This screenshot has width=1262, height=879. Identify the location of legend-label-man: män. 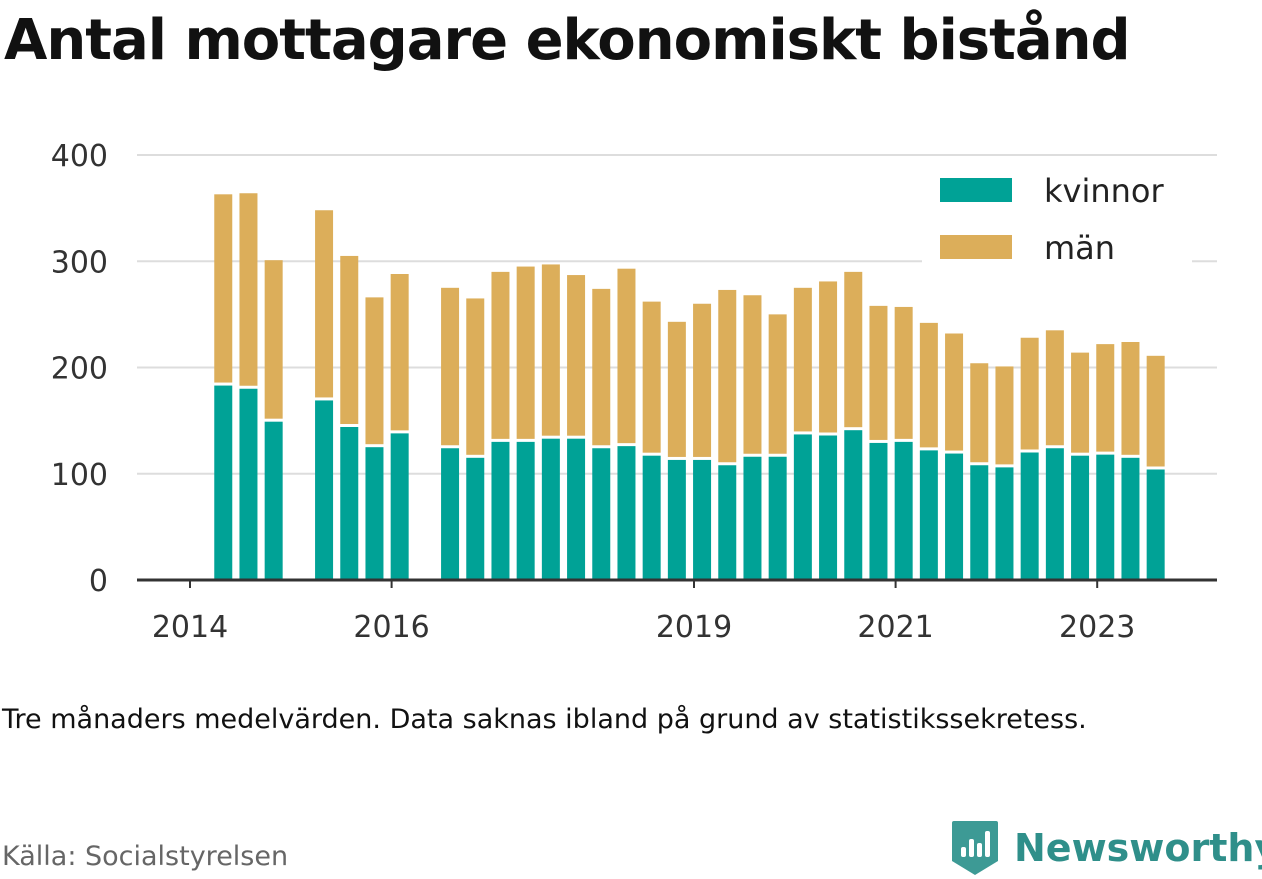
(1079, 248).